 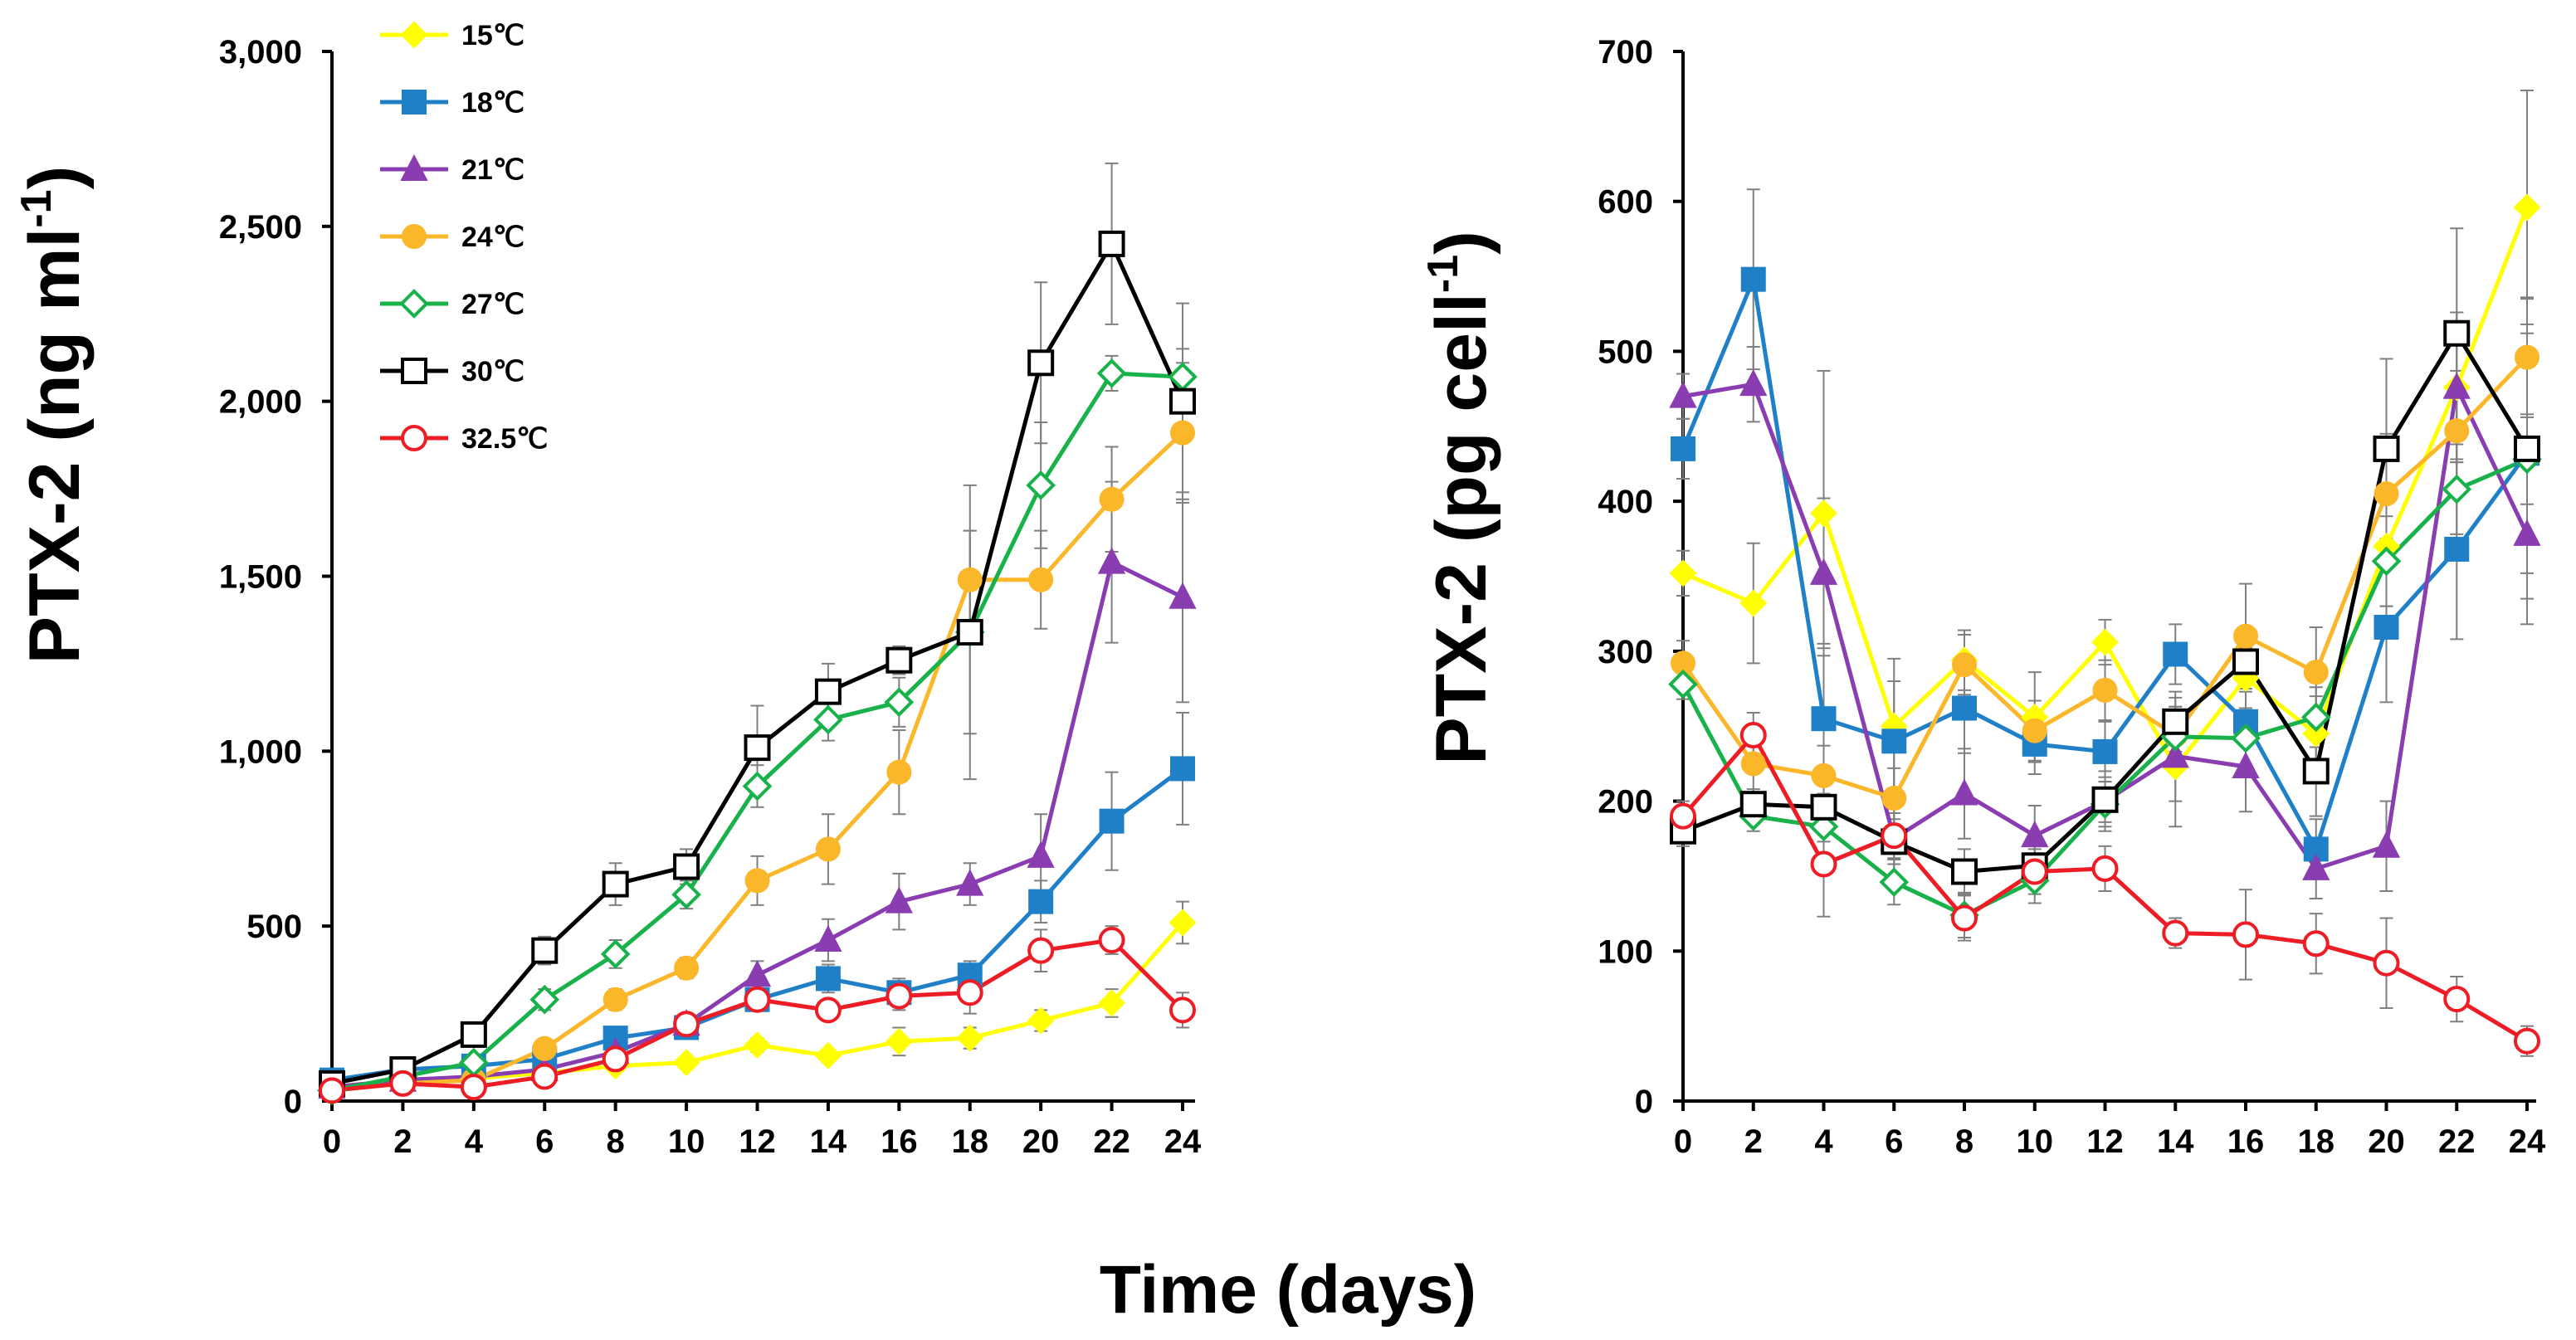 What do you see at coordinates (1626, 203) in the screenshot?
I see `y-tick-label: 600` at bounding box center [1626, 203].